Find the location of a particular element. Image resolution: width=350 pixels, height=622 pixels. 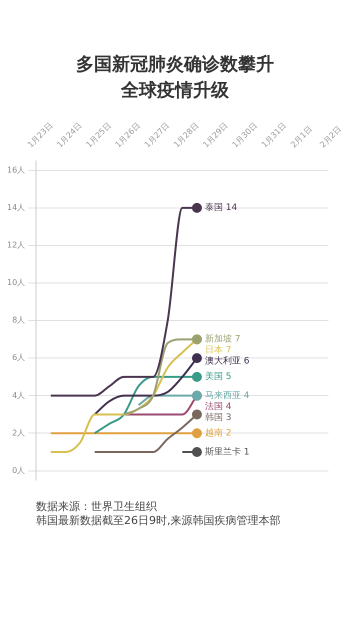

y-tick-label: 2人 is located at coordinates (19, 433).